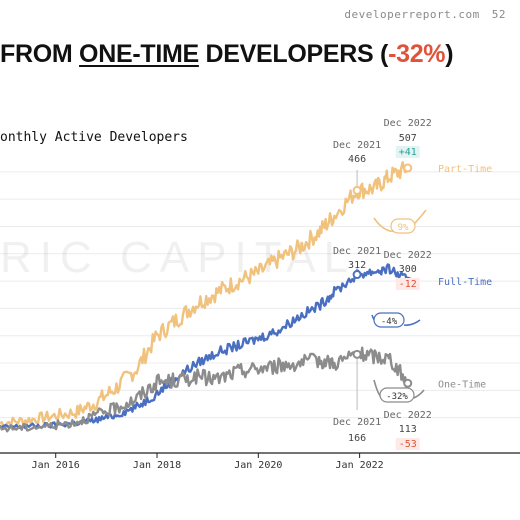 This screenshot has width=520, height=520. What do you see at coordinates (56, 465) in the screenshot?
I see `x-tick-label: Jan 2016` at bounding box center [56, 465].